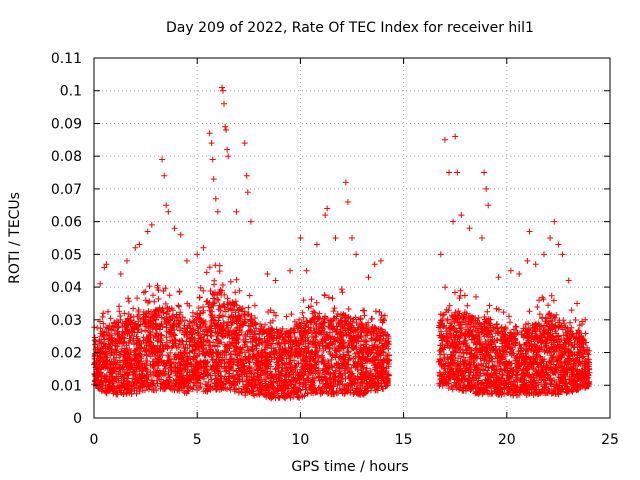 The width and height of the screenshot is (640, 480). Describe the element at coordinates (66, 354) in the screenshot. I see `y-tick-label: 0.02` at that location.